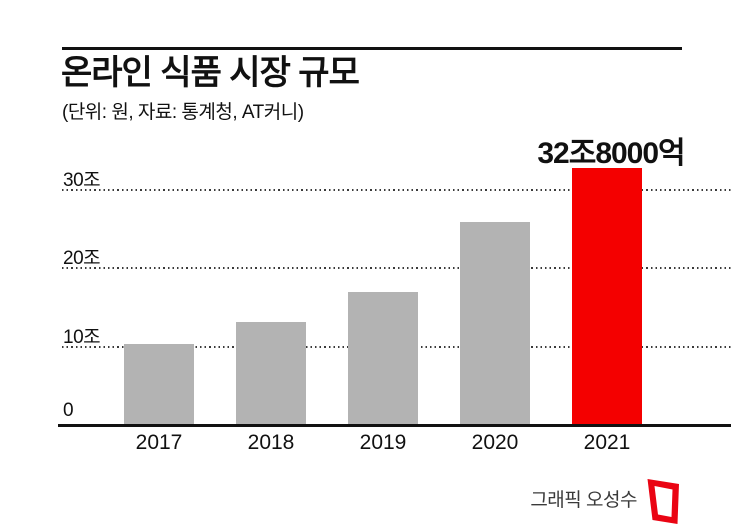 The height and width of the screenshot is (529, 745). Describe the element at coordinates (383, 358) in the screenshot. I see `bar-2019` at that location.